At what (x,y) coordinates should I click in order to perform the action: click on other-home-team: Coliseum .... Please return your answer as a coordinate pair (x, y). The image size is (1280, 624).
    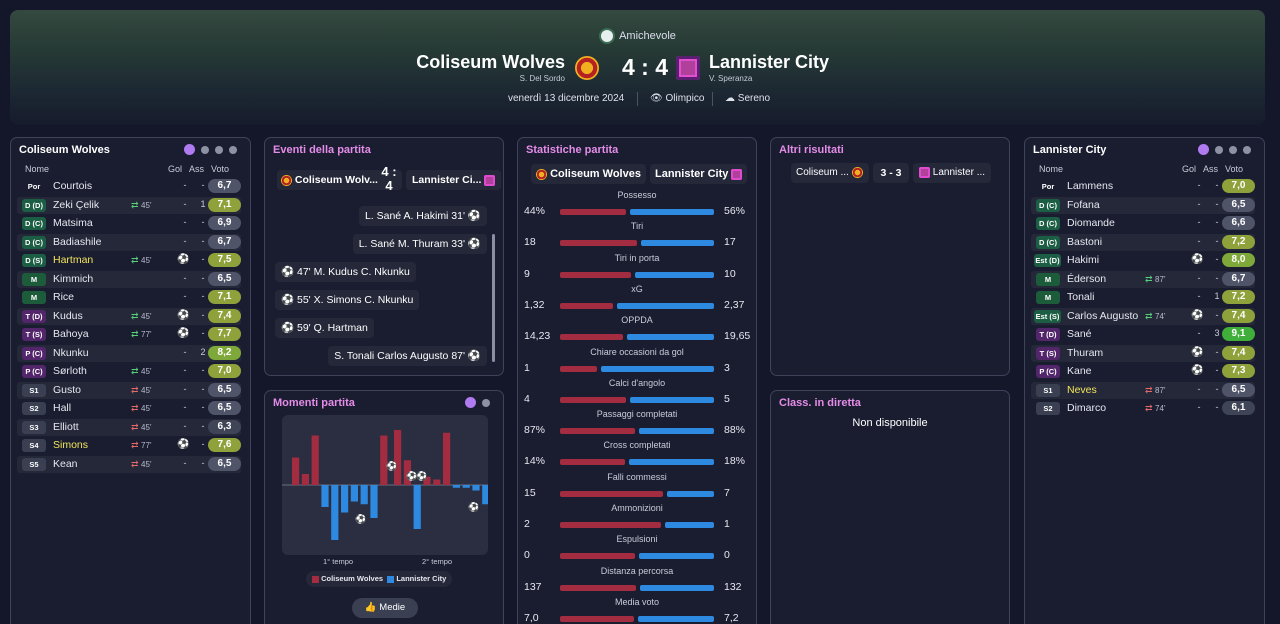
    Looking at the image, I should click on (830, 173).